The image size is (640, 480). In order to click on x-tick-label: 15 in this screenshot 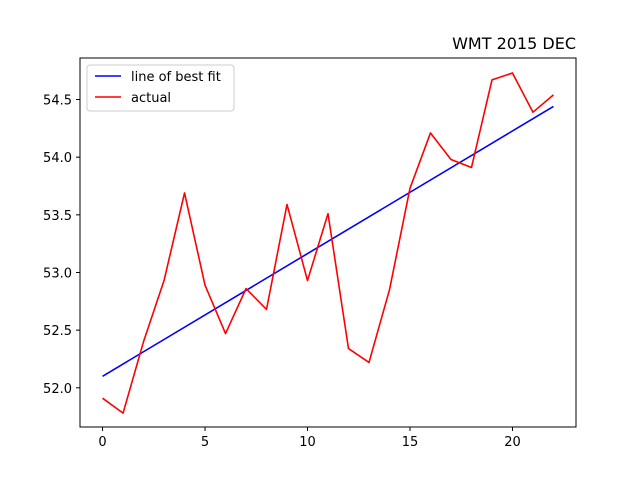, I will do `click(410, 442)`.